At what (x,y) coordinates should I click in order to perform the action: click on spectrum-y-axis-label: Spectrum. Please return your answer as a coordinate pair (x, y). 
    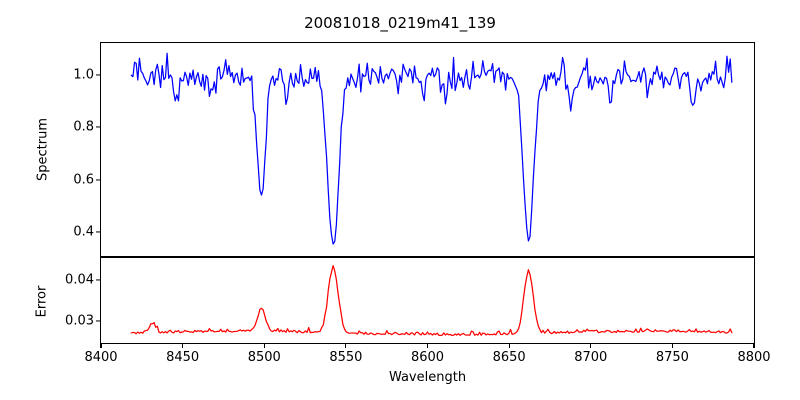
    Looking at the image, I should click on (43, 149).